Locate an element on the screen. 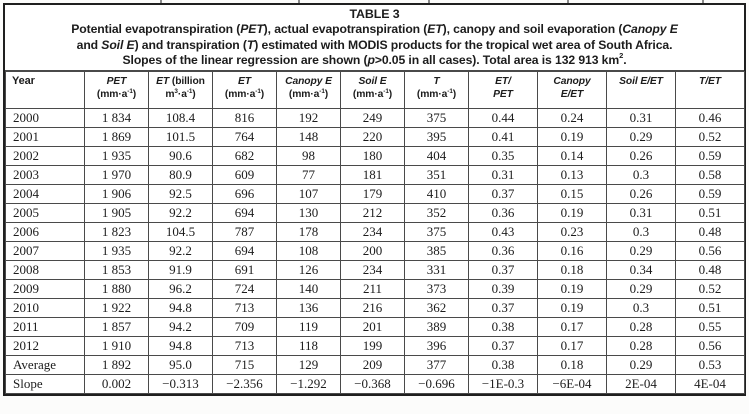 The image size is (749, 414). value-cell: −2.356 is located at coordinates (244, 384).